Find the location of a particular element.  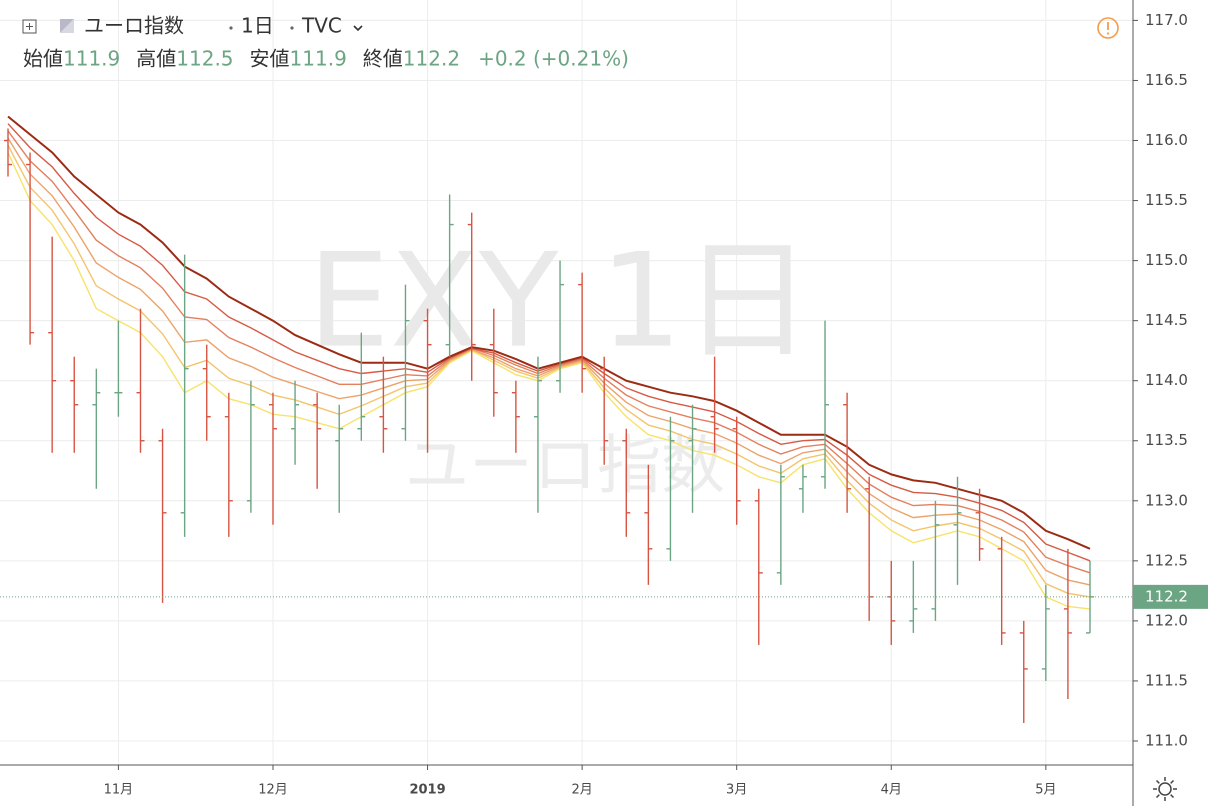

y-tick-label: 112.0 is located at coordinates (1166, 620).